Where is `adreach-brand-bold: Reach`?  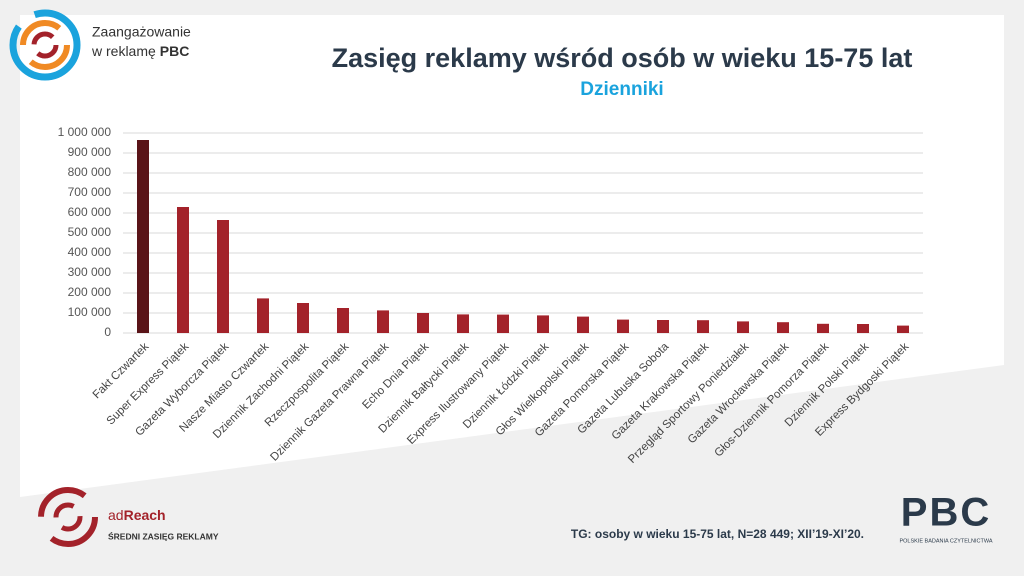 adreach-brand-bold: Reach is located at coordinates (145, 515).